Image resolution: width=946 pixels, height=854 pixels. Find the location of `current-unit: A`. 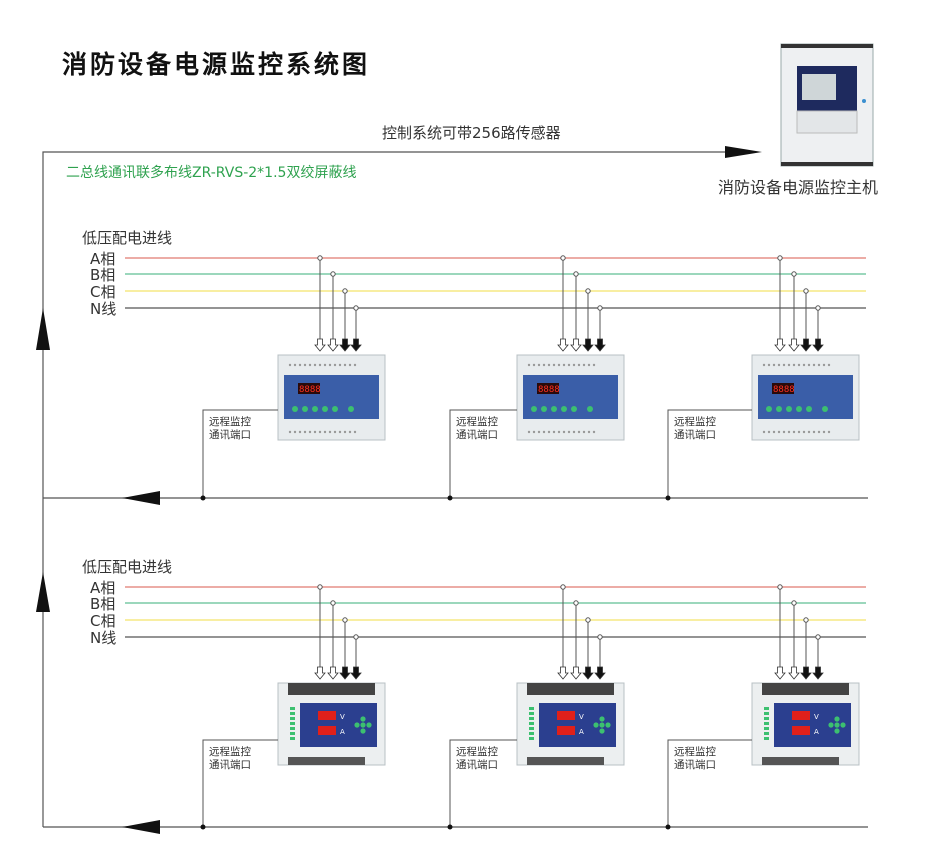

current-unit: A is located at coordinates (342, 732).